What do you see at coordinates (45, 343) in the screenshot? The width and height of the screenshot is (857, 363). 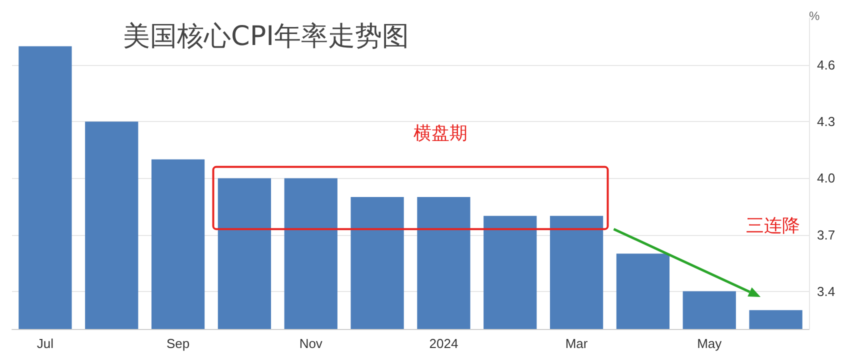 I see `x-tick-label: Jul` at bounding box center [45, 343].